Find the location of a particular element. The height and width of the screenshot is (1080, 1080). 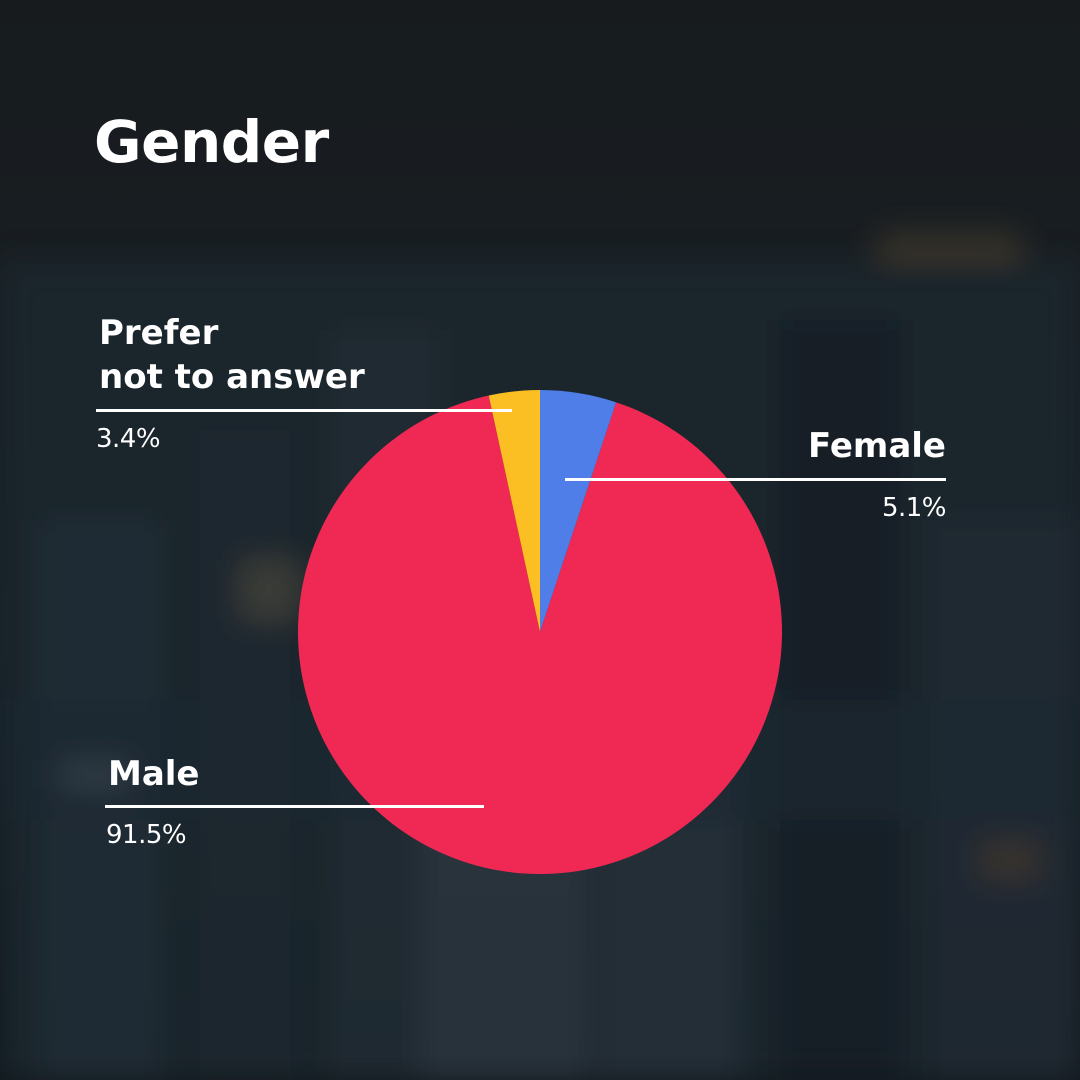

pie-slice-female is located at coordinates (578, 511).